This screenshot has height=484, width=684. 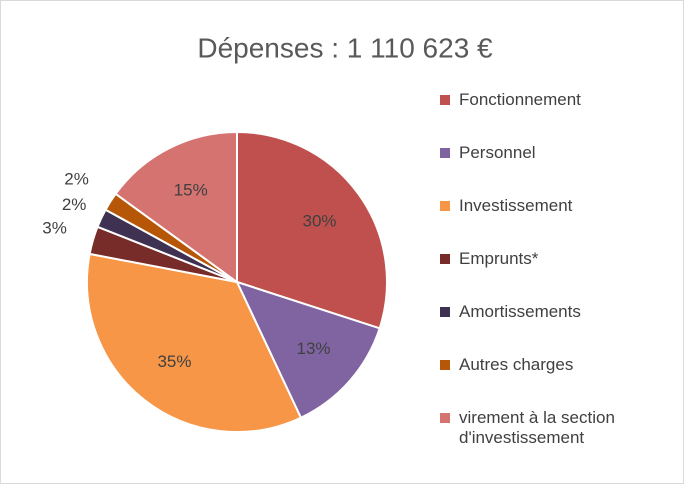 I want to click on legend-label: virement à la section d'investissement, so click(x=537, y=427).